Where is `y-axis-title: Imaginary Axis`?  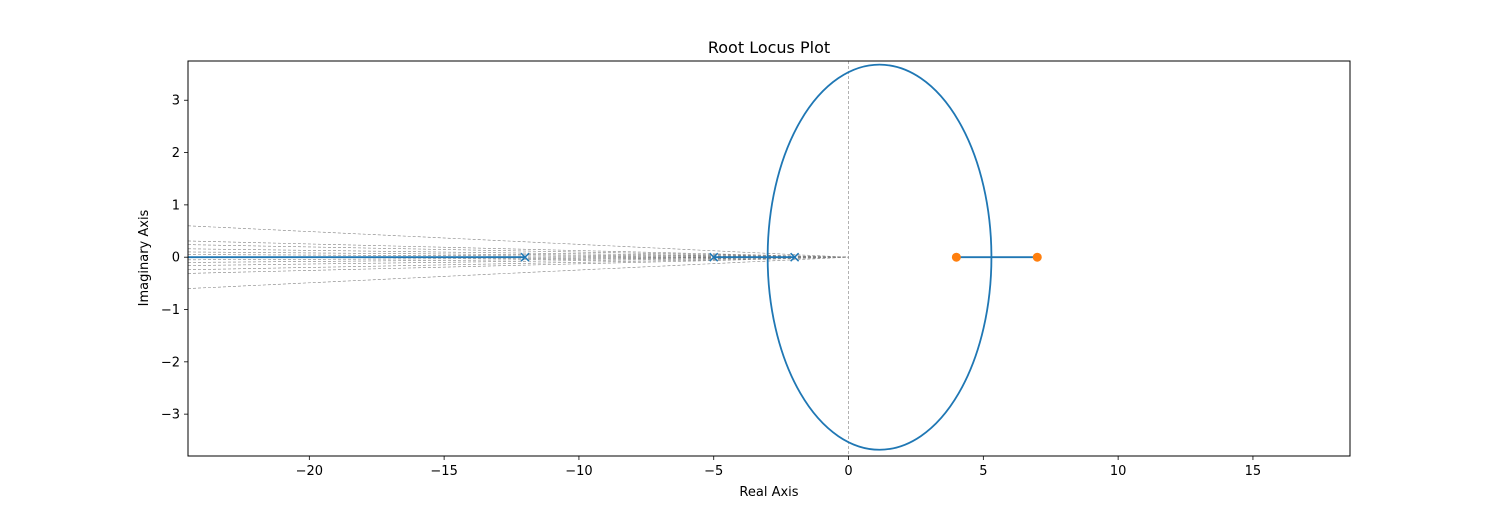 y-axis-title: Imaginary Axis is located at coordinates (144, 257).